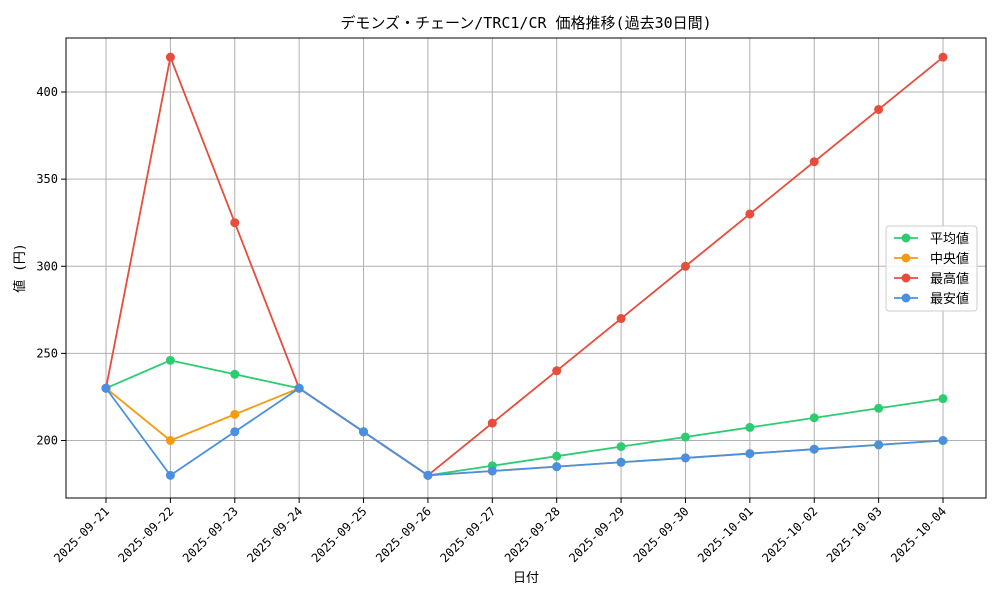  I want to click on legend-label: 中央値, so click(949, 259).